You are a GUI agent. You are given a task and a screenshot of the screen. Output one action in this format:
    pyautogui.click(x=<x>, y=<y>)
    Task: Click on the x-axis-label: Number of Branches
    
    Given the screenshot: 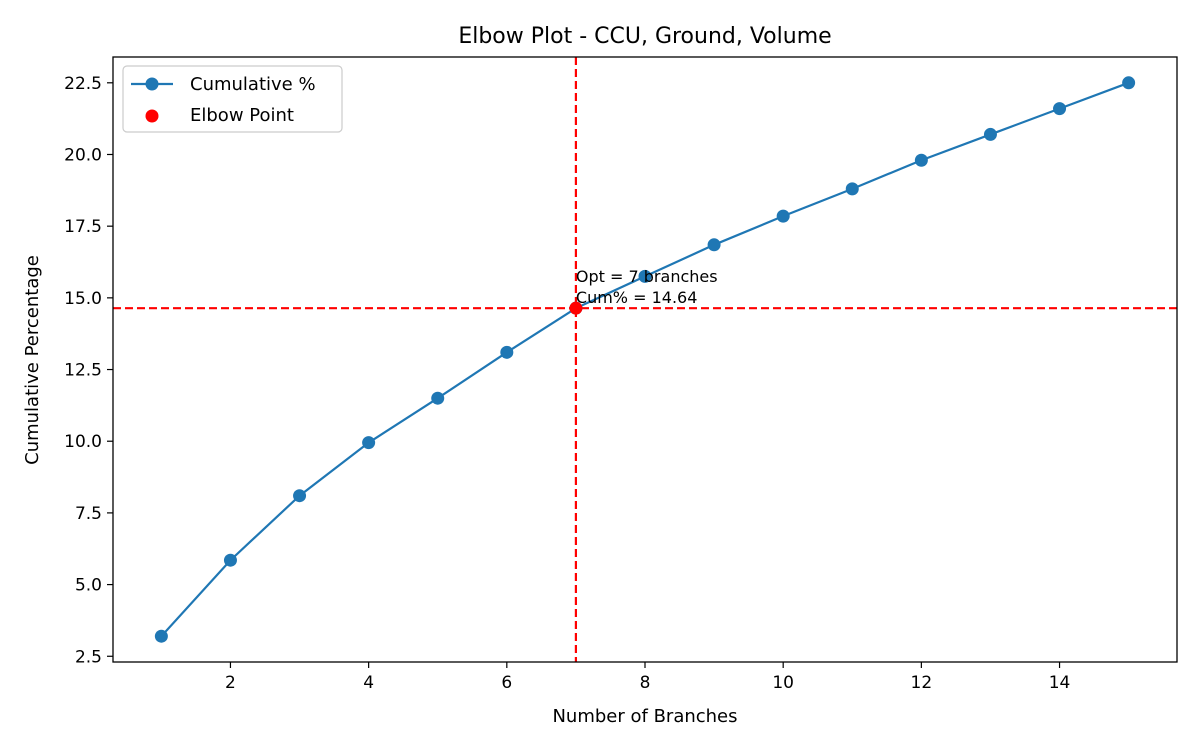 What is the action you would take?
    pyautogui.click(x=644, y=716)
    